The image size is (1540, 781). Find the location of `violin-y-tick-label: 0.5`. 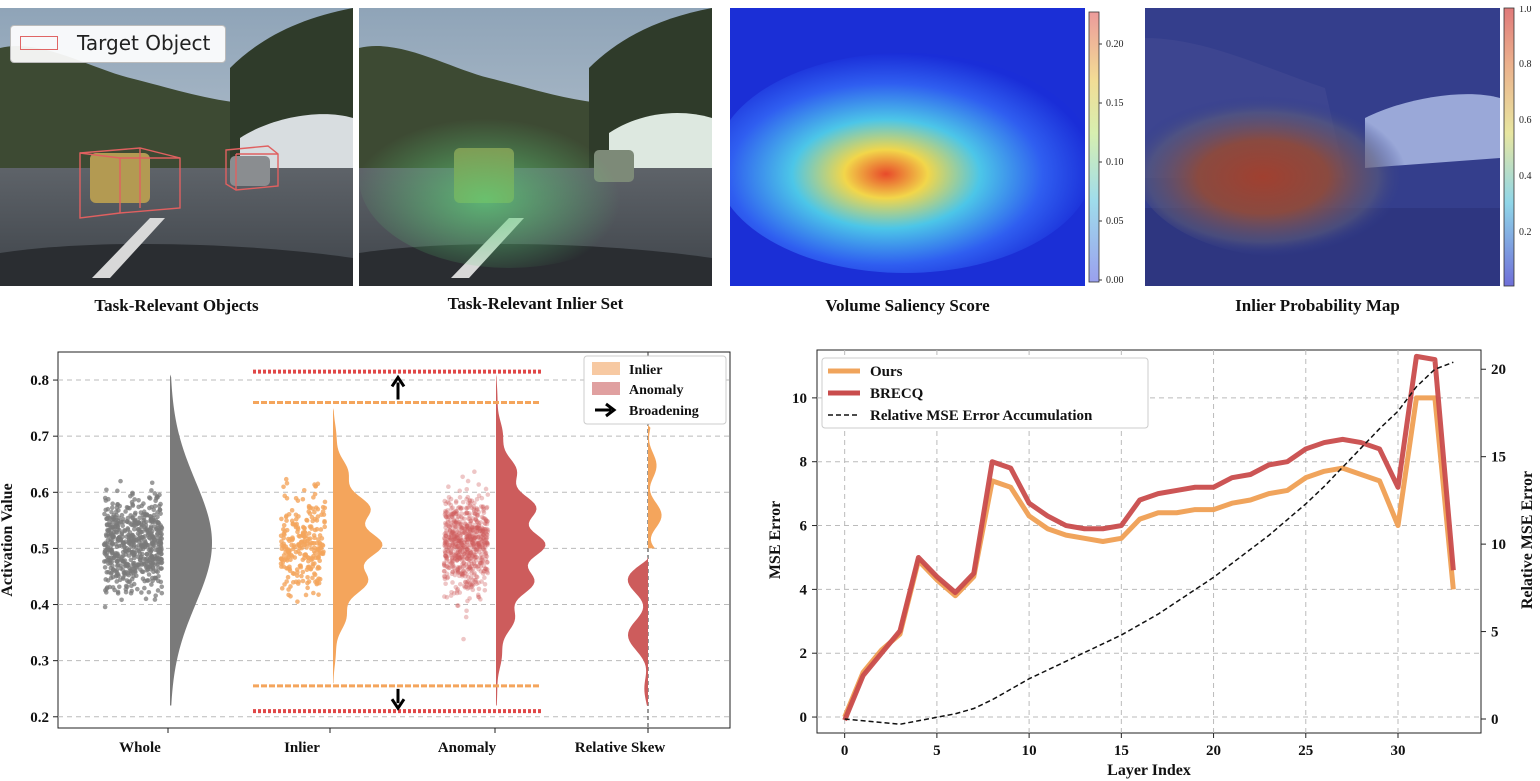

violin-y-tick-label: 0.5 is located at coordinates (39, 549).